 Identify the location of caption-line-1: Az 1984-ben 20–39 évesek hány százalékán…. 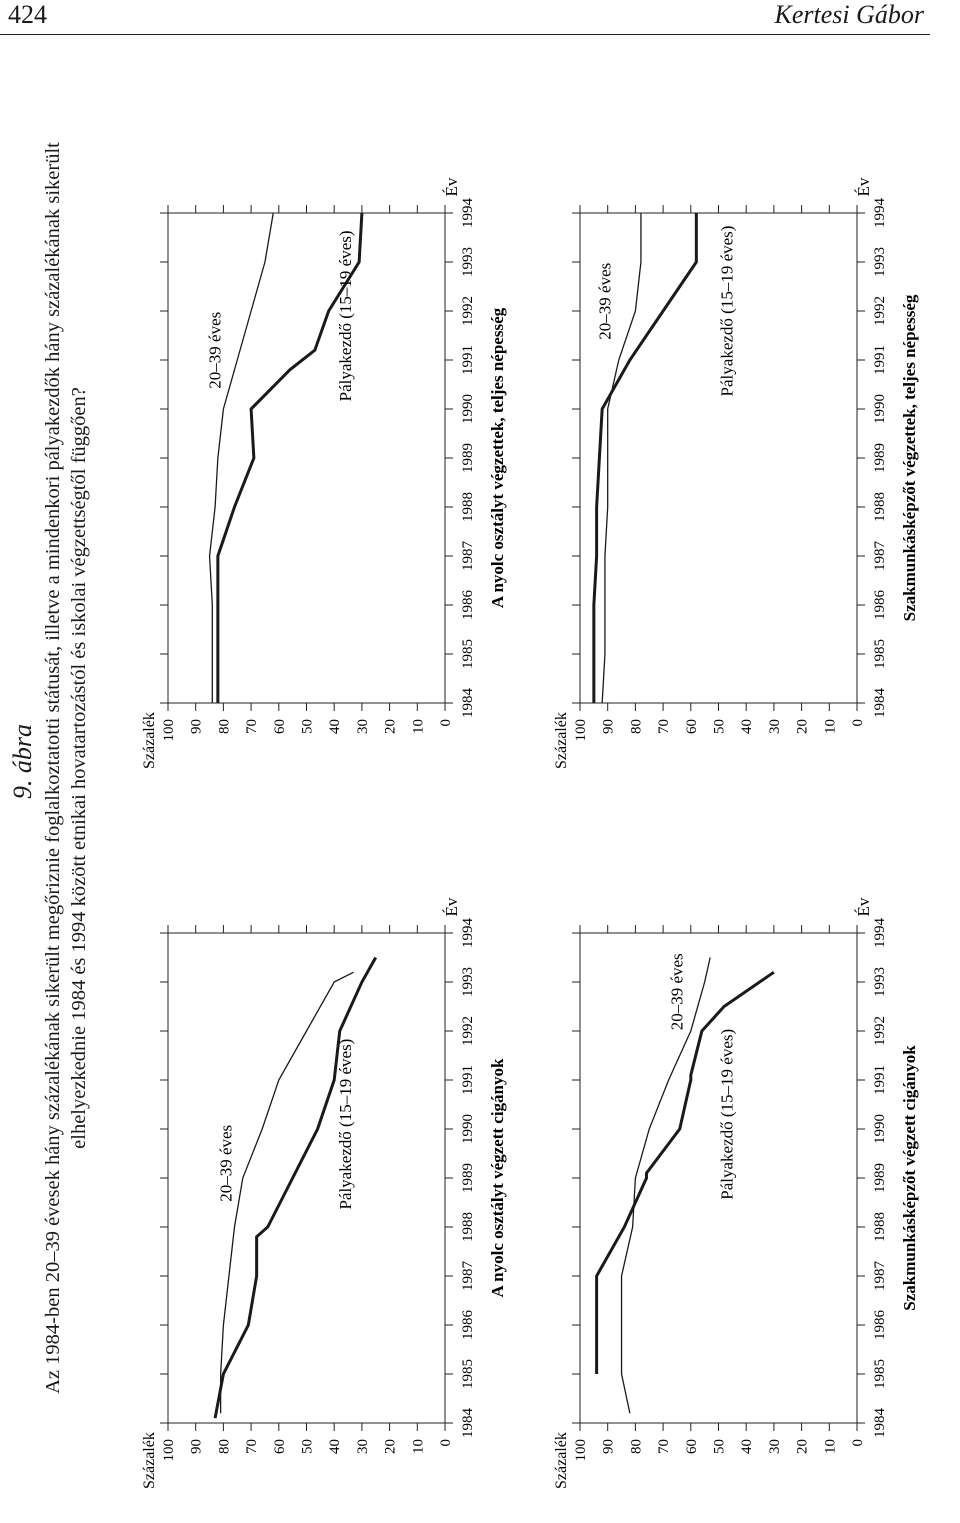
(53, 768).